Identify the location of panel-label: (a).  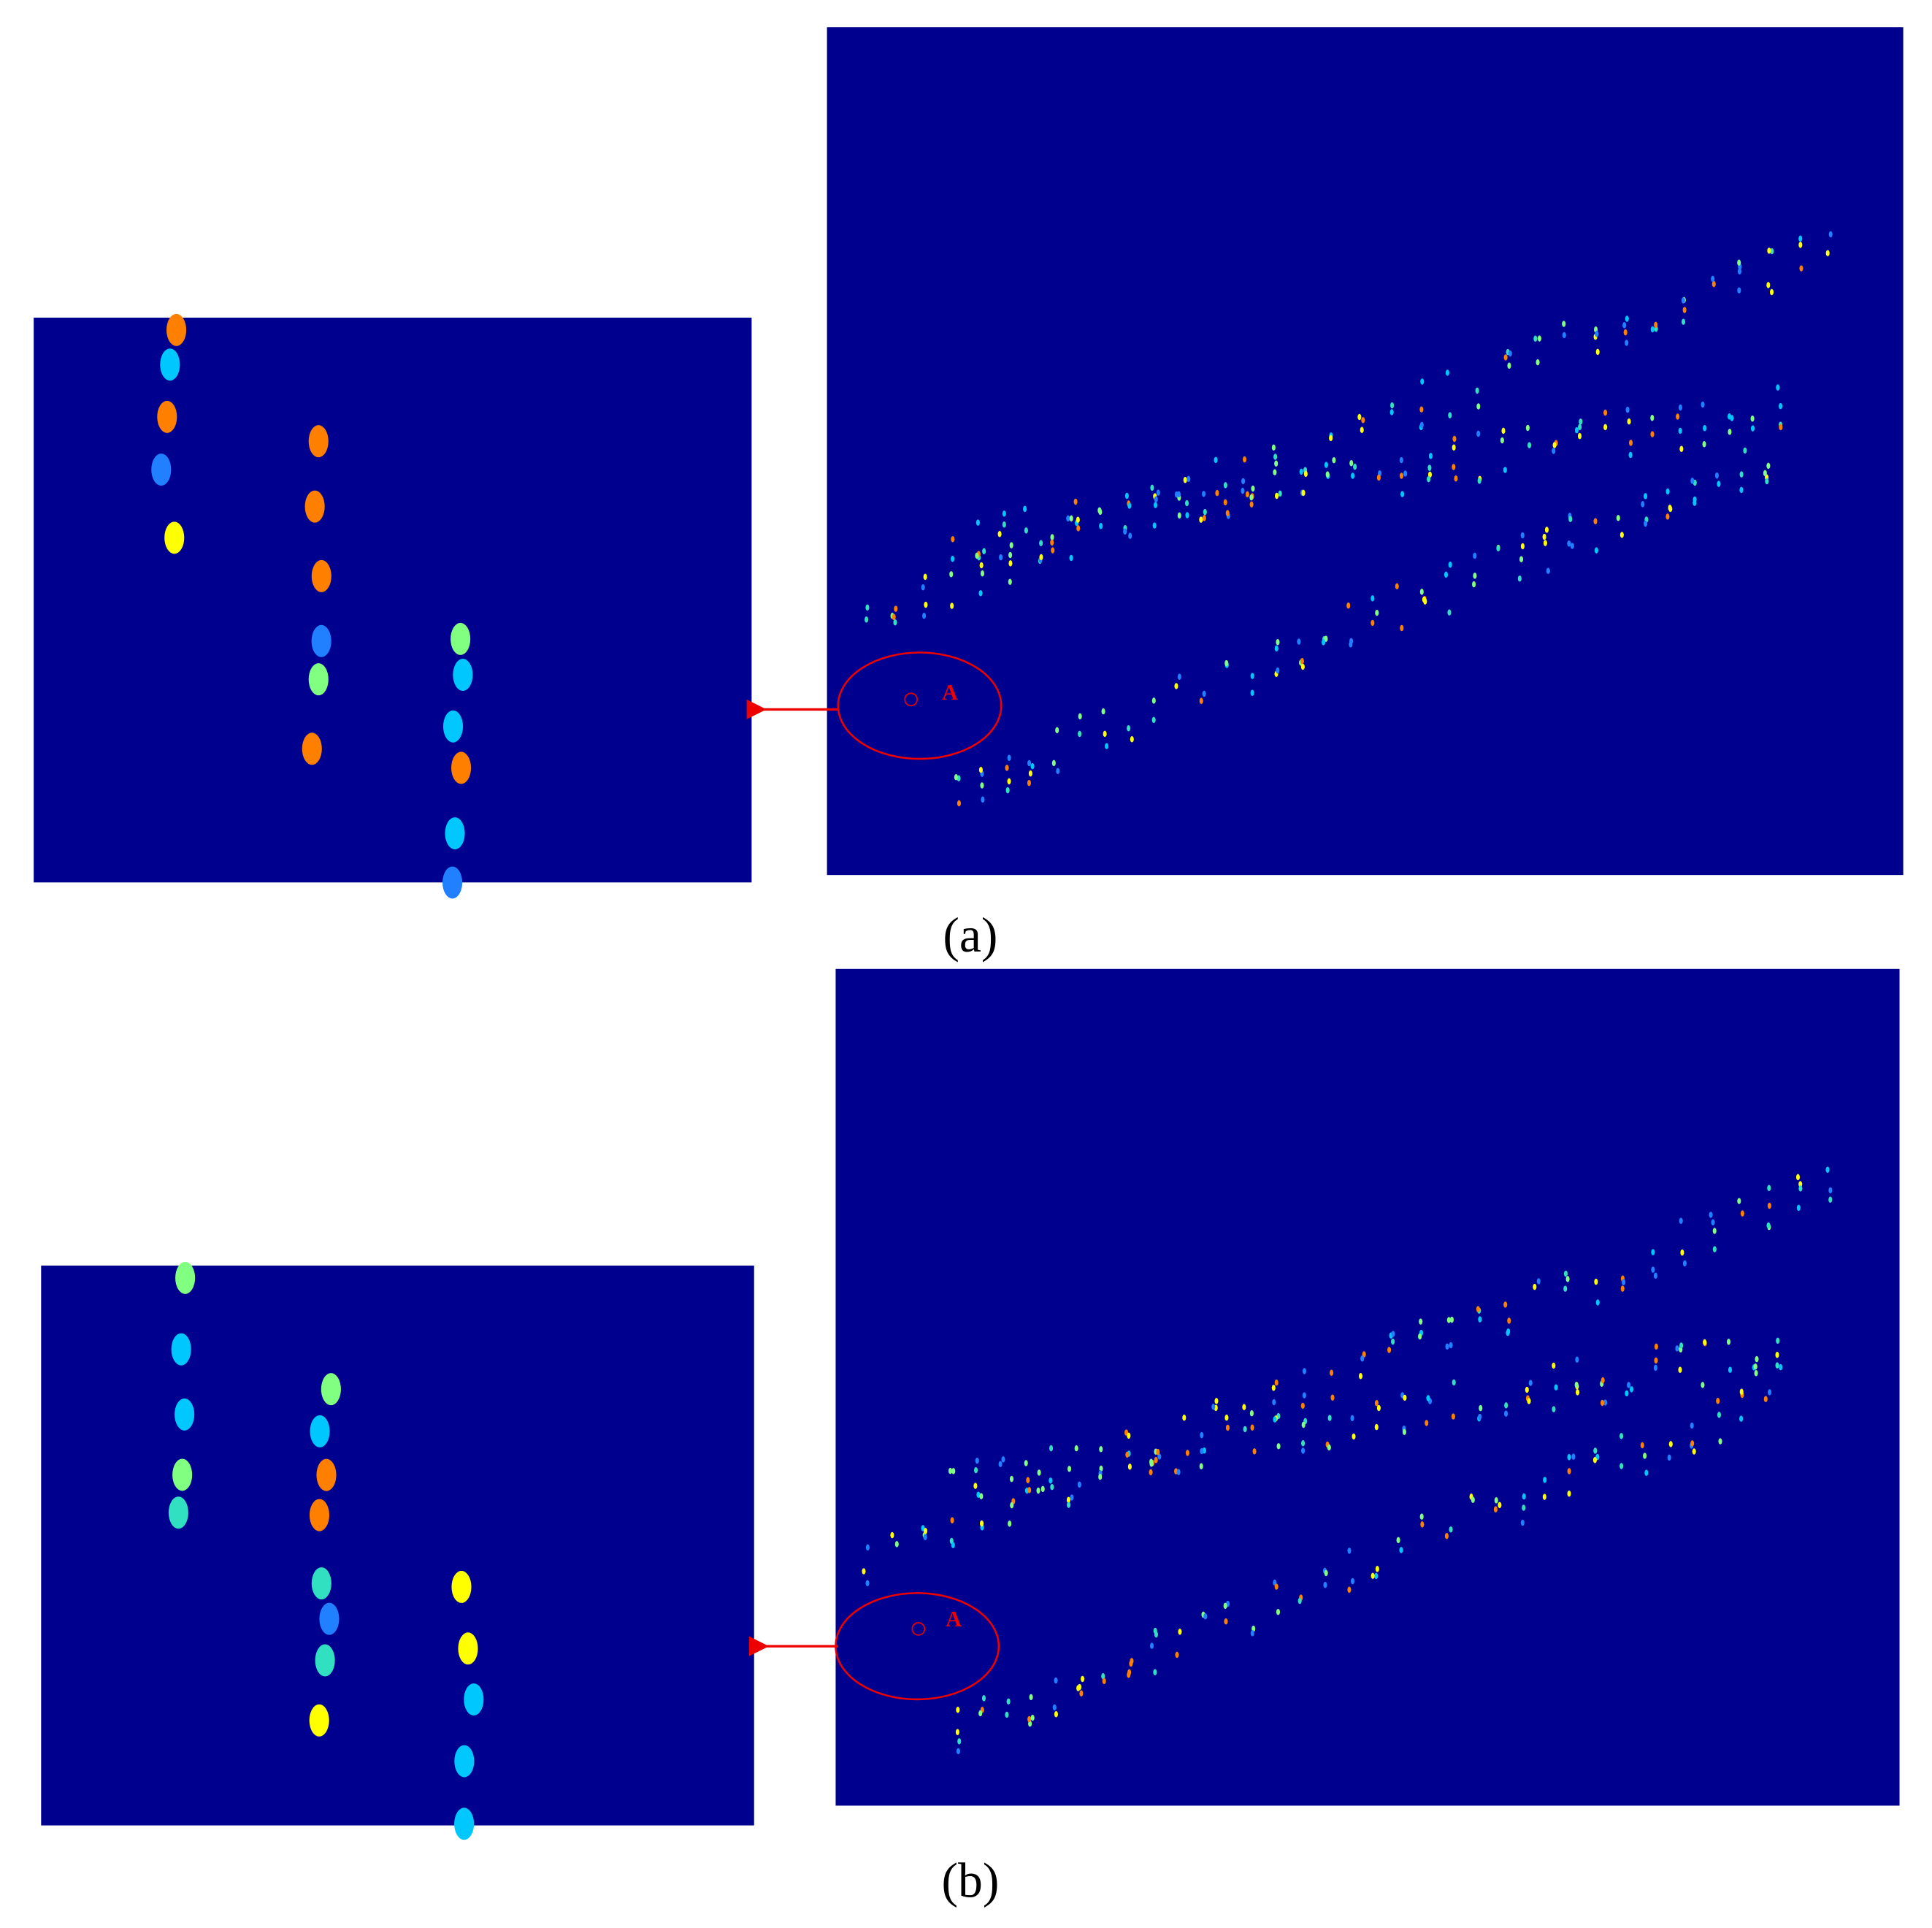
(970, 936).